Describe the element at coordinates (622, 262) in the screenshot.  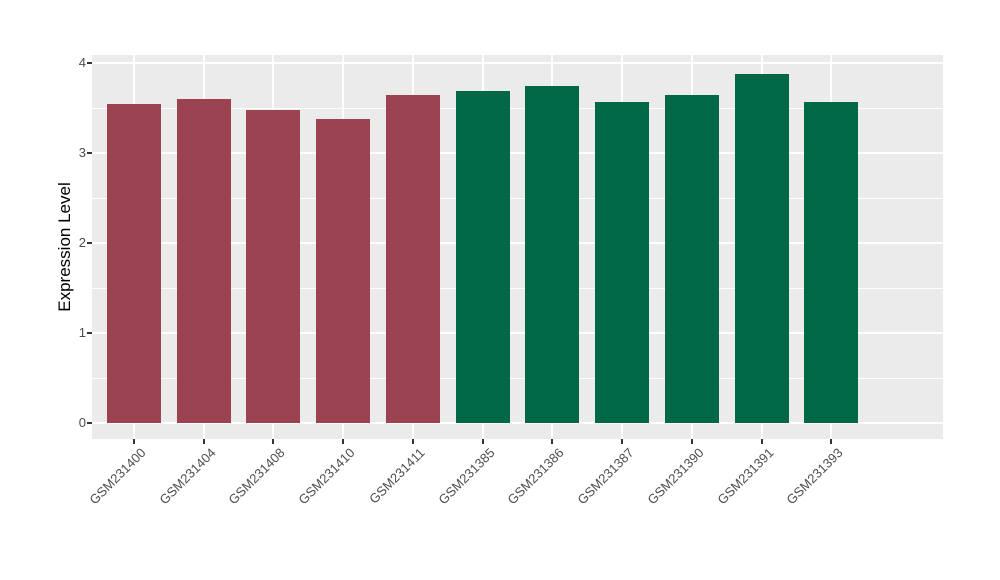
I see `bar-GSM231387` at that location.